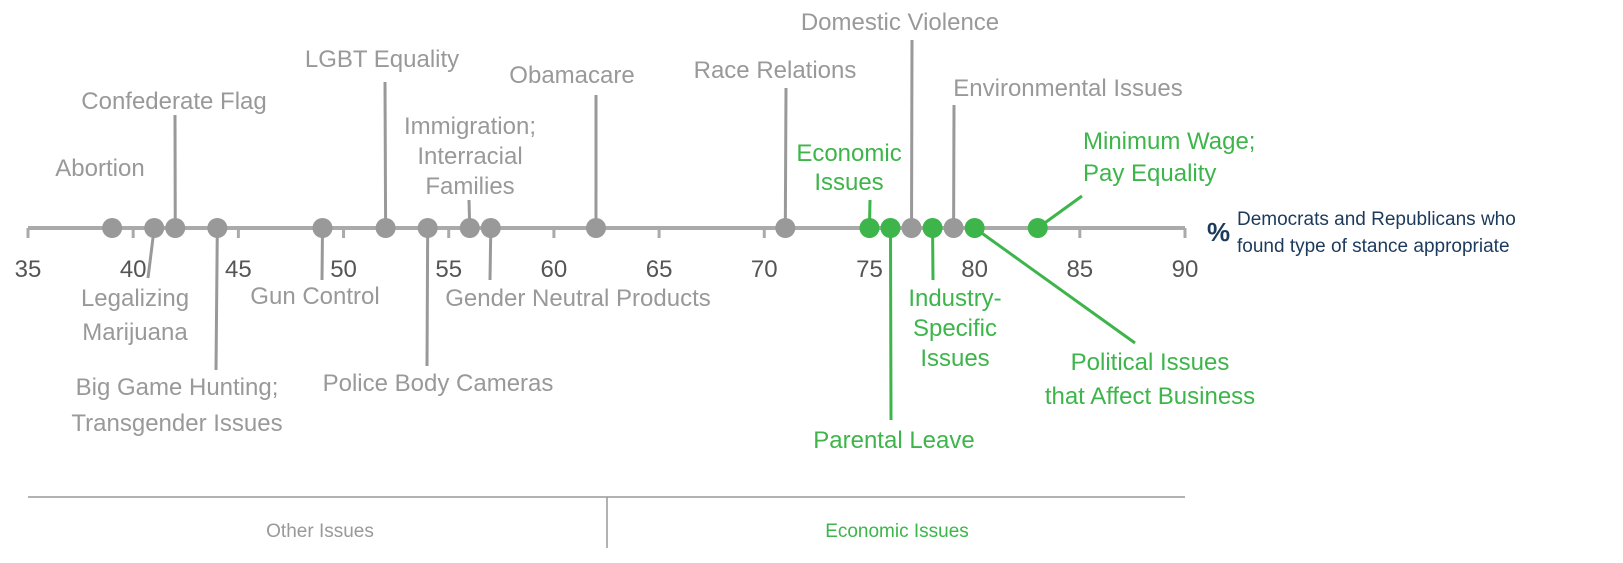  Describe the element at coordinates (775, 70) in the screenshot. I see `point-label: Race Relations` at that location.